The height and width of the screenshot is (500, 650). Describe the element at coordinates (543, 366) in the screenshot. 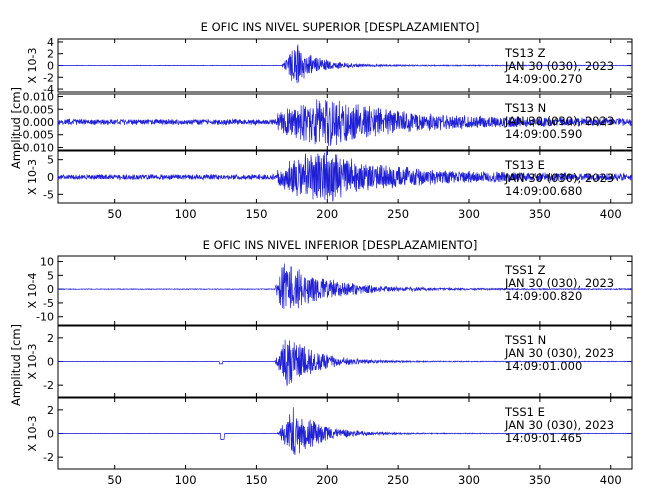

I see `time-label-1-1: 14:09:01.000` at that location.